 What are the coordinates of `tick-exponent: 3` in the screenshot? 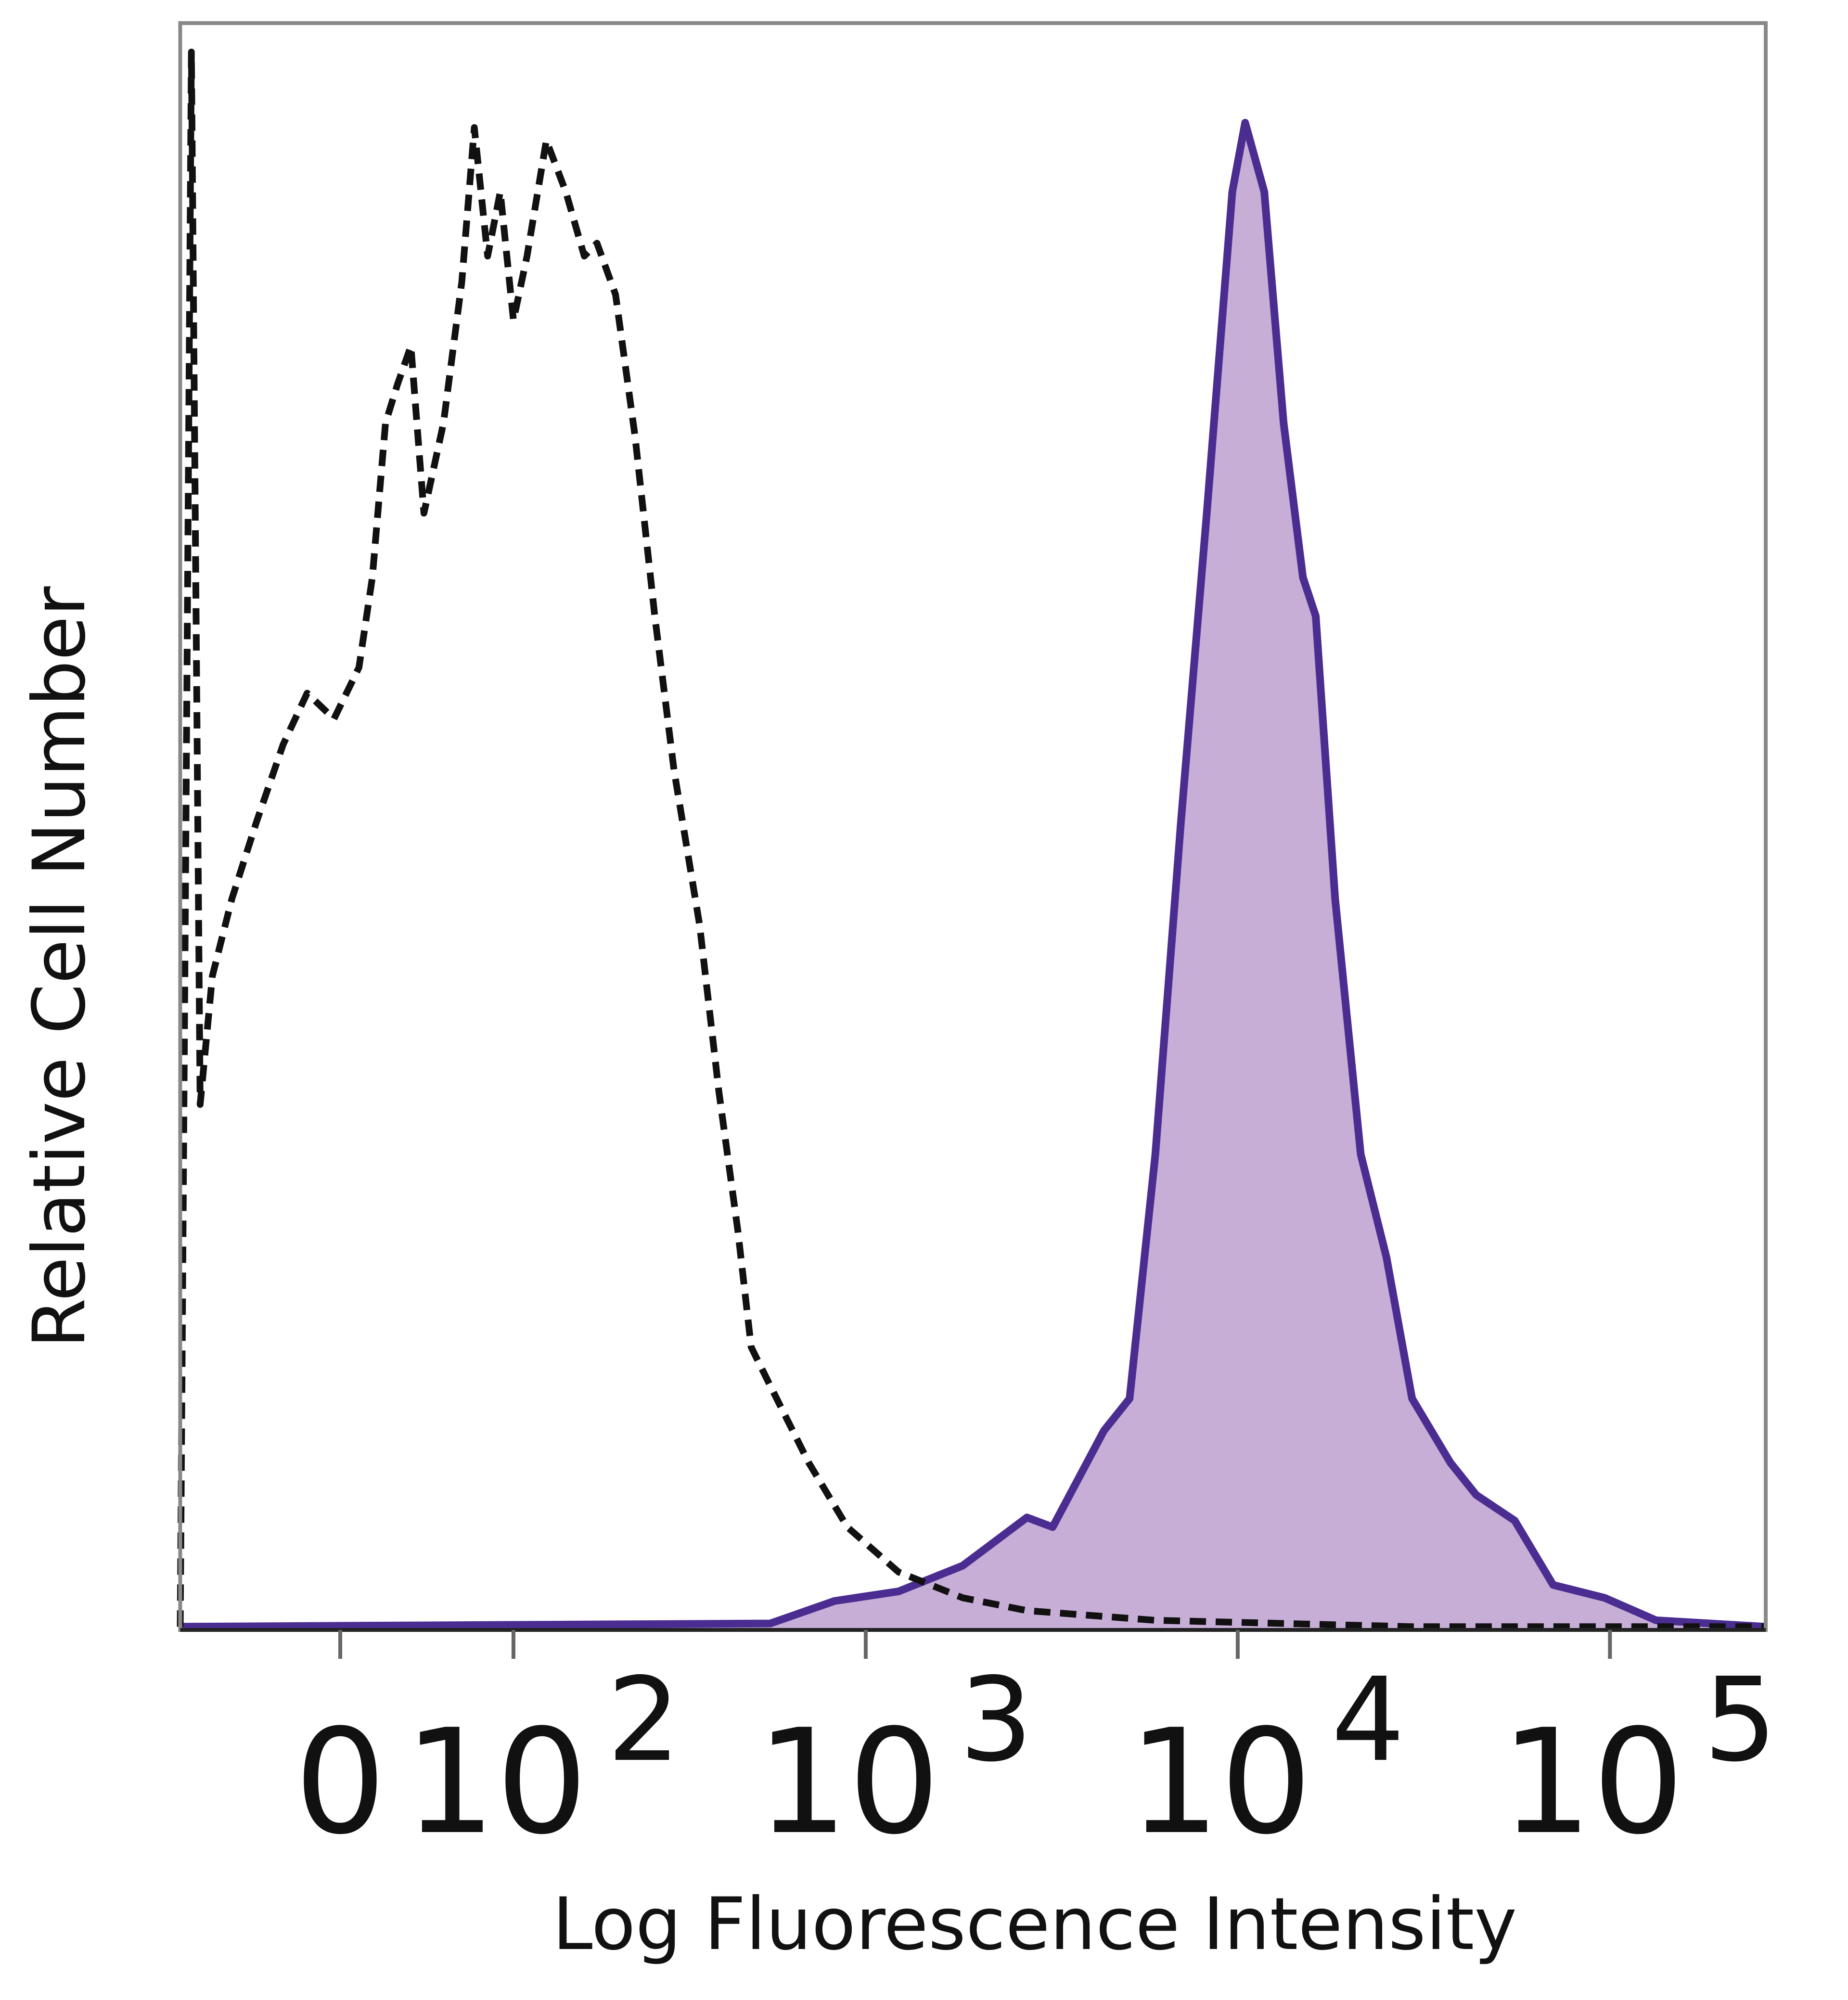 It's located at (996, 1720).